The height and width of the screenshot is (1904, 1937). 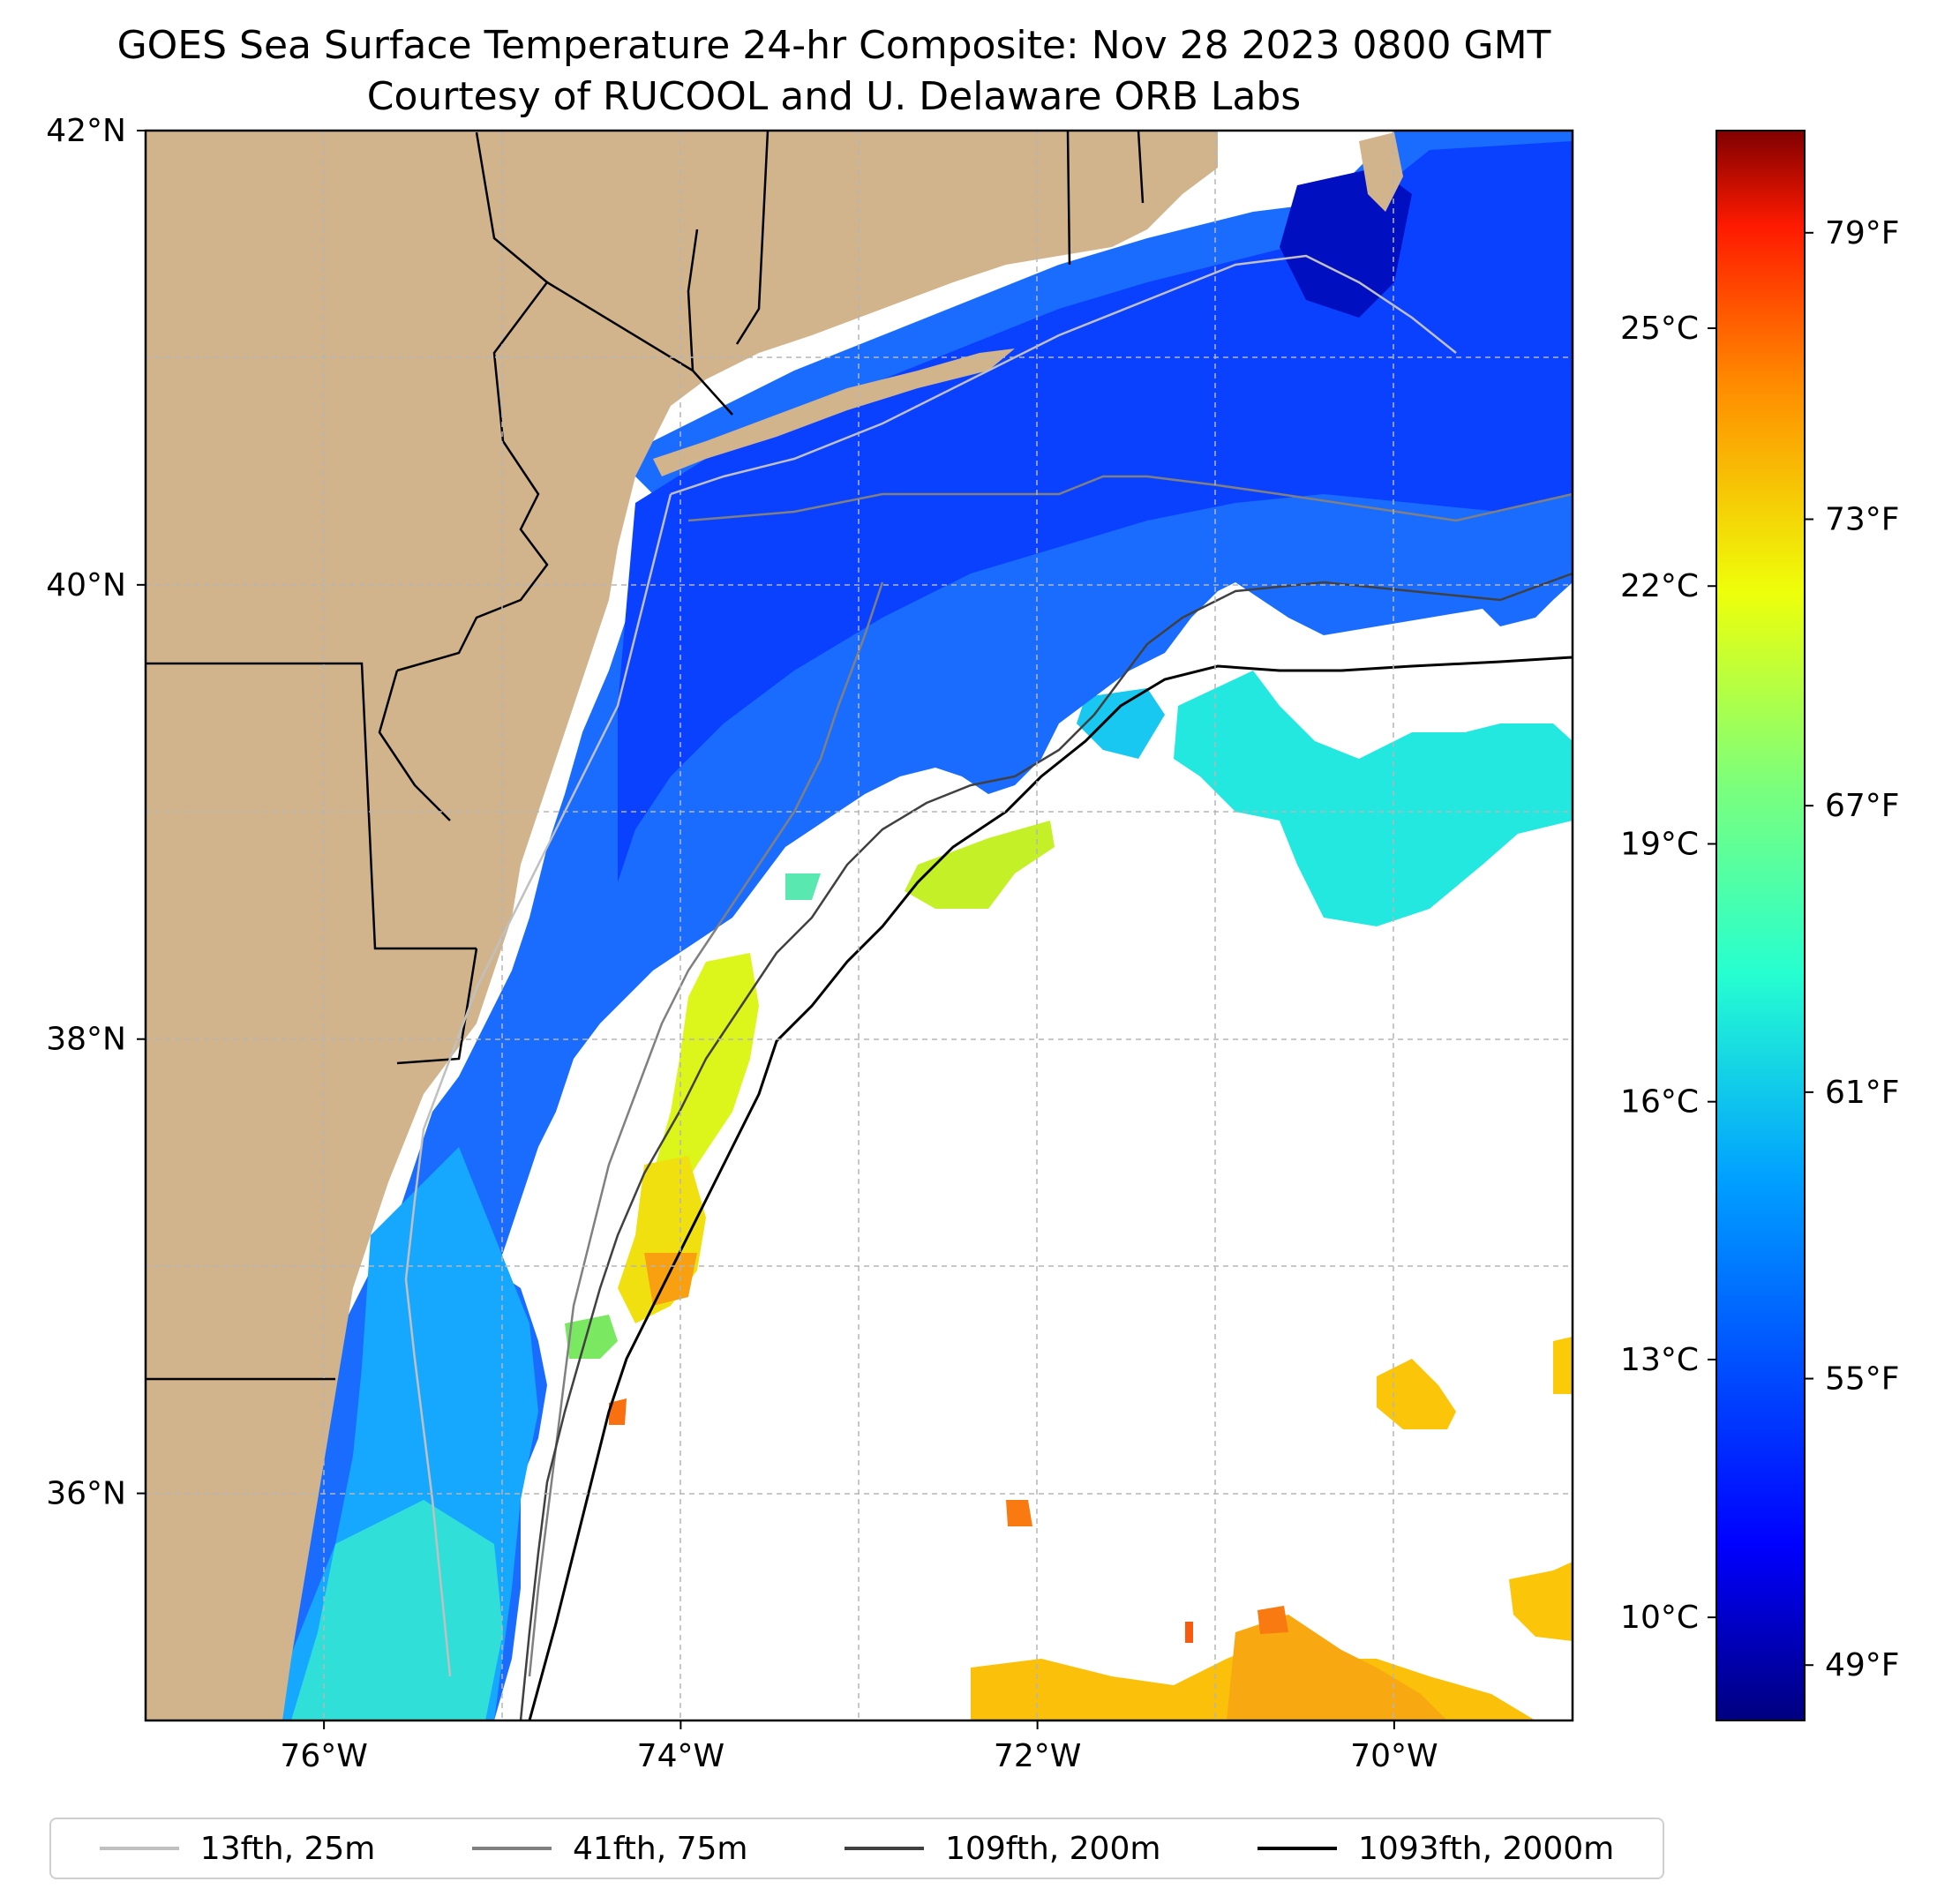 What do you see at coordinates (1761, 925) in the screenshot?
I see `colorbar` at bounding box center [1761, 925].